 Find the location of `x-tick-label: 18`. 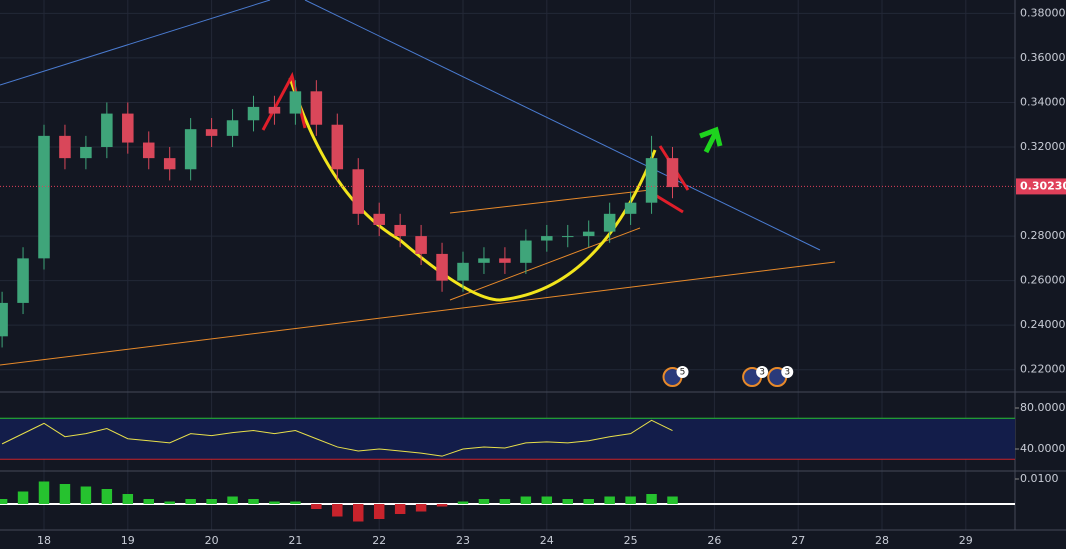

x-tick-label: 18 is located at coordinates (44, 540).